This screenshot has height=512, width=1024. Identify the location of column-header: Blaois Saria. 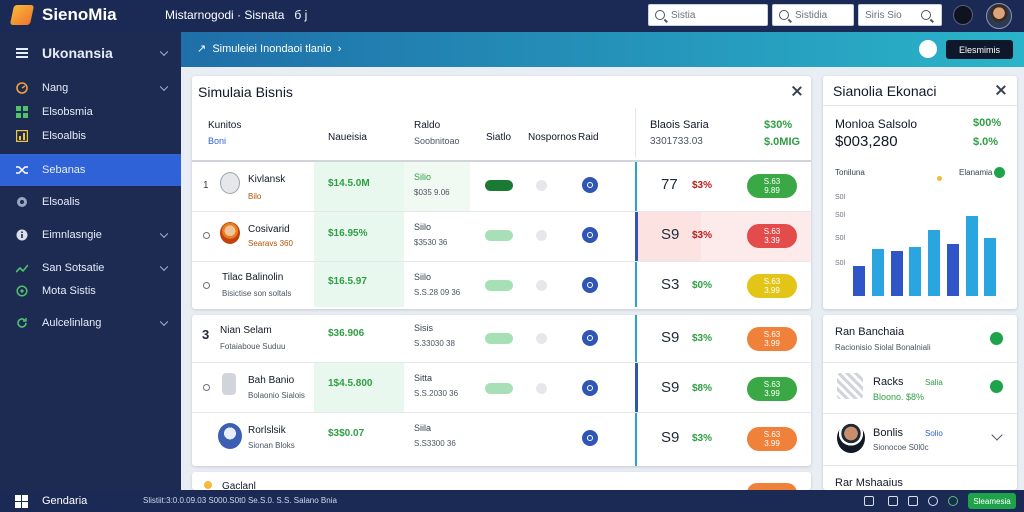
(679, 125).